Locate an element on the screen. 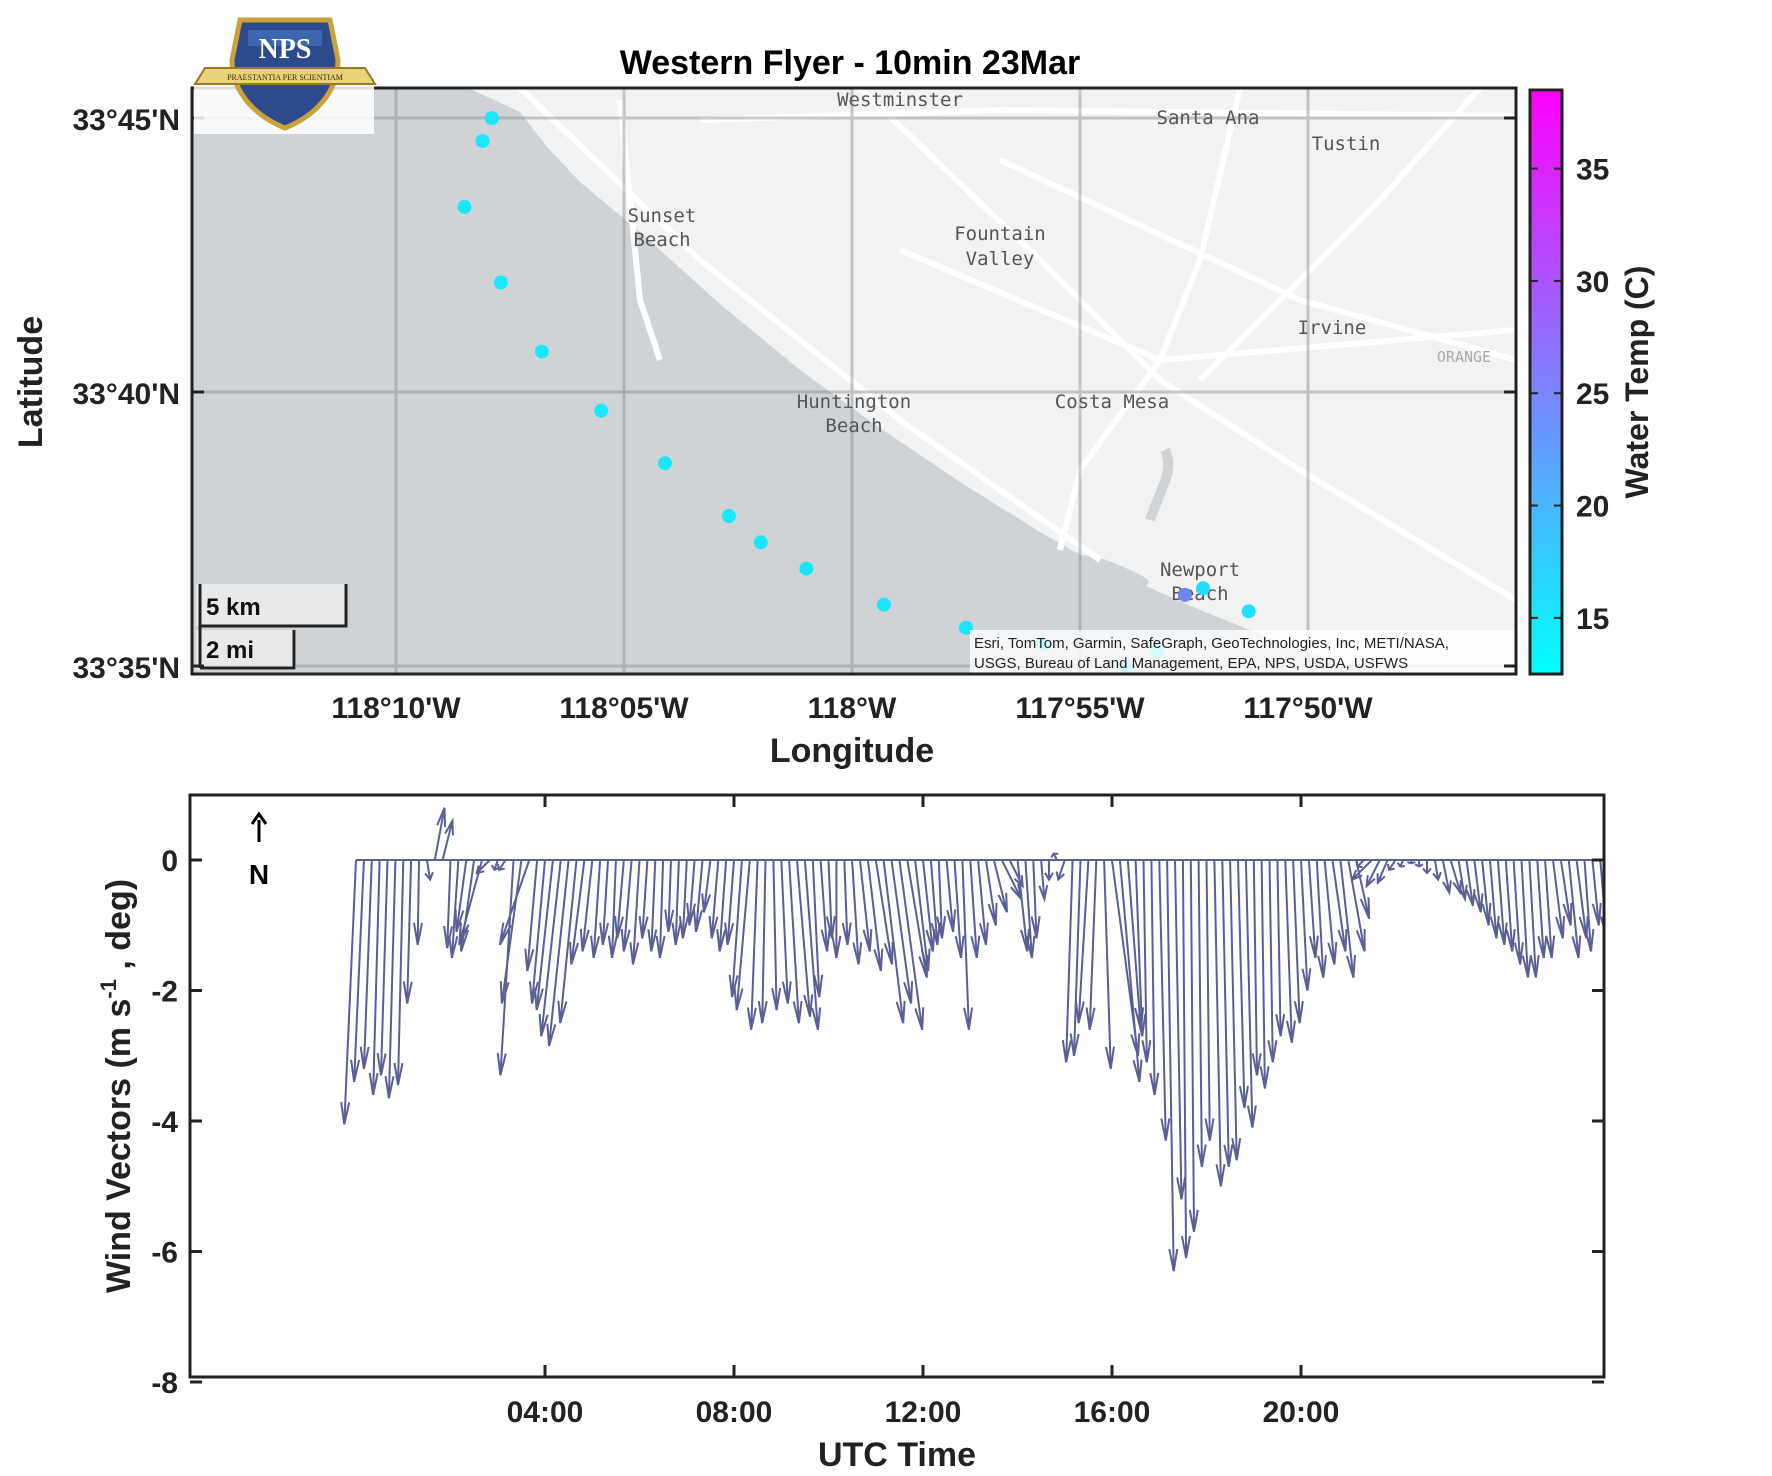 This screenshot has width=1772, height=1476. label-orange: ORANGE is located at coordinates (1464, 357).